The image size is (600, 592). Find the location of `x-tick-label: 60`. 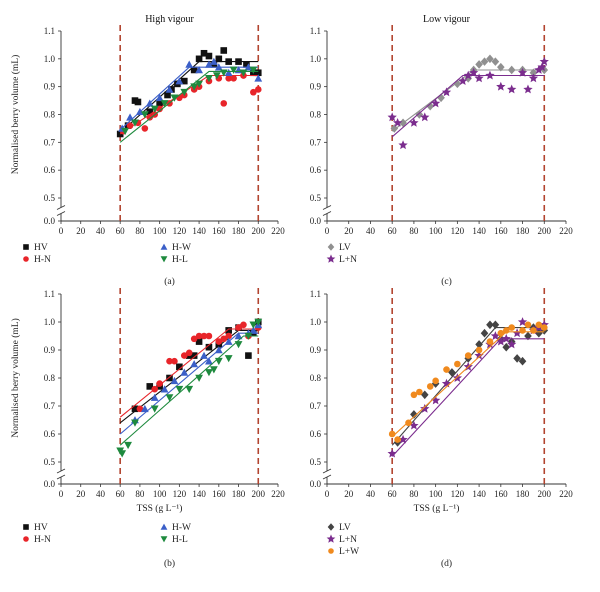

x-tick-label: 60 is located at coordinates (393, 231).